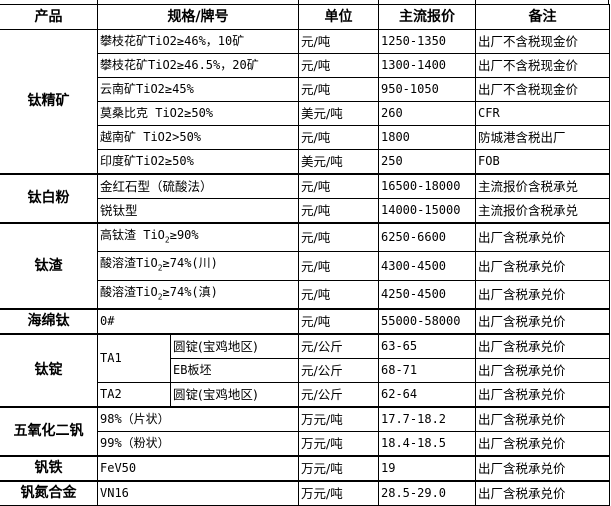  What do you see at coordinates (427, 294) in the screenshot?
I see `price-cell: 4250-4500` at bounding box center [427, 294].